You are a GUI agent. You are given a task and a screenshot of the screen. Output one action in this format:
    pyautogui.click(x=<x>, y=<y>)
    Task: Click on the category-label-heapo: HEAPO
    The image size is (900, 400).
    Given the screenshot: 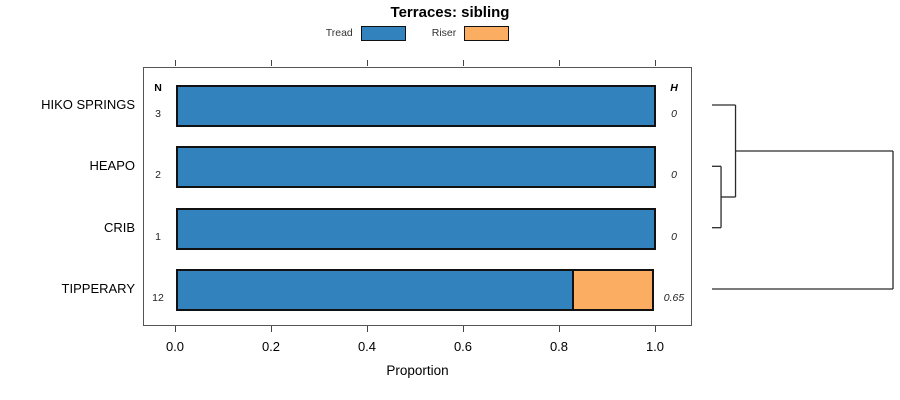 What is the action you would take?
    pyautogui.click(x=112, y=166)
    